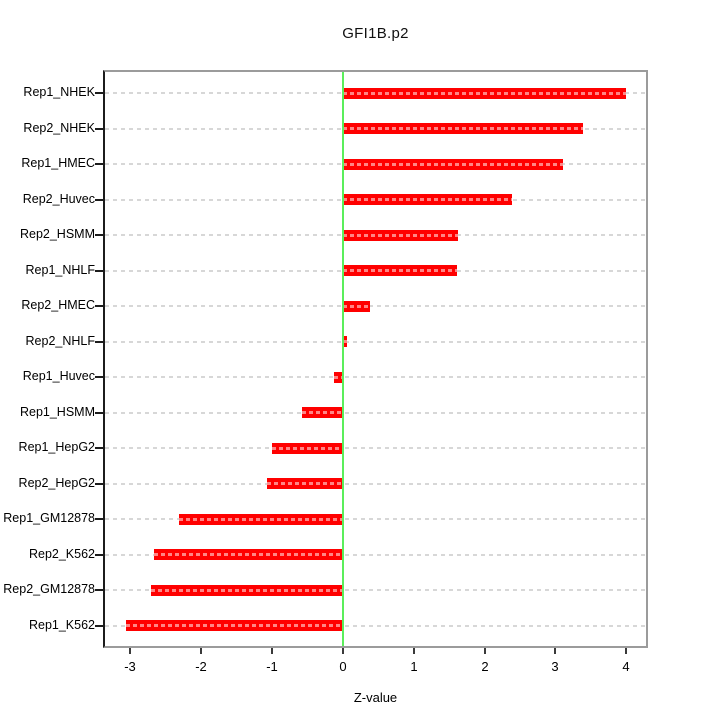 This screenshot has height=720, width=720. Describe the element at coordinates (626, 666) in the screenshot. I see `x-tick-label-4: 4` at that location.